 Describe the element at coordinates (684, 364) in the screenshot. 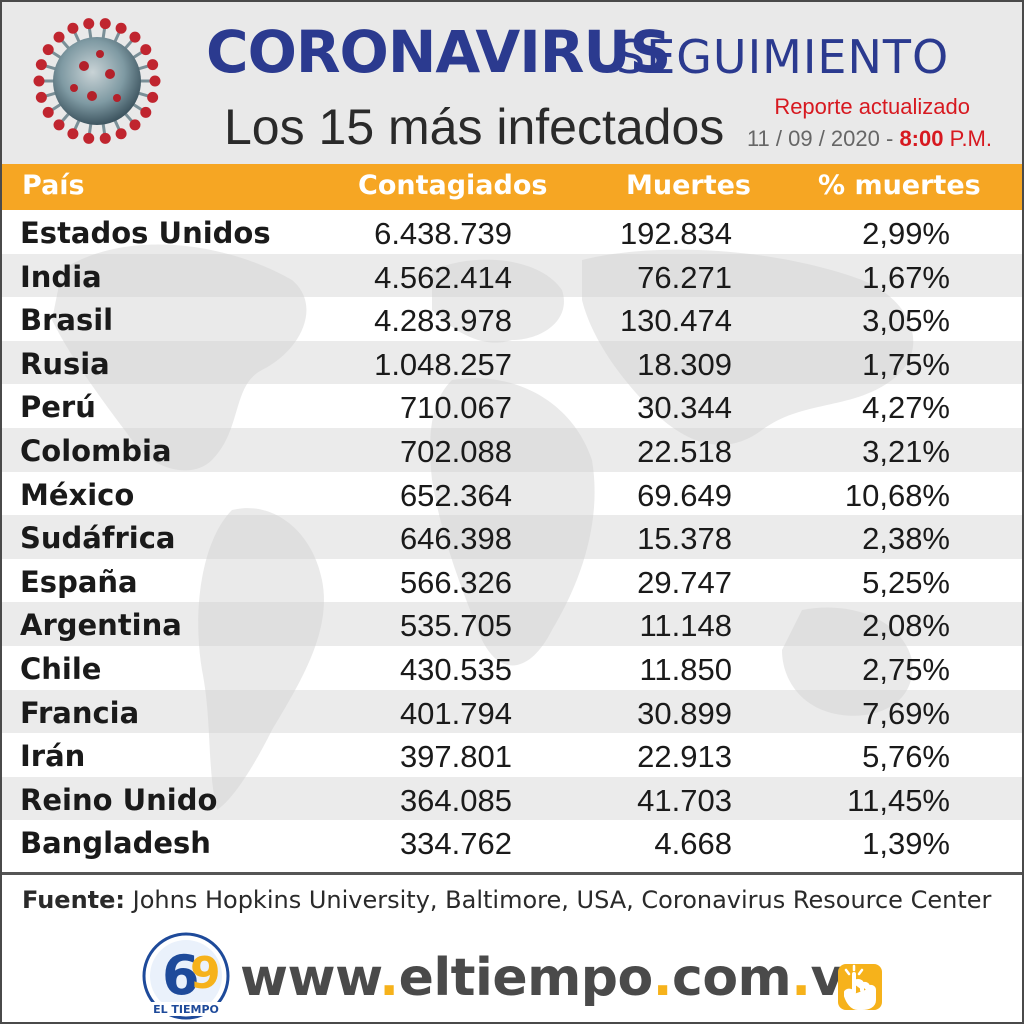

I see `cell-deaths: 18.309` at that location.